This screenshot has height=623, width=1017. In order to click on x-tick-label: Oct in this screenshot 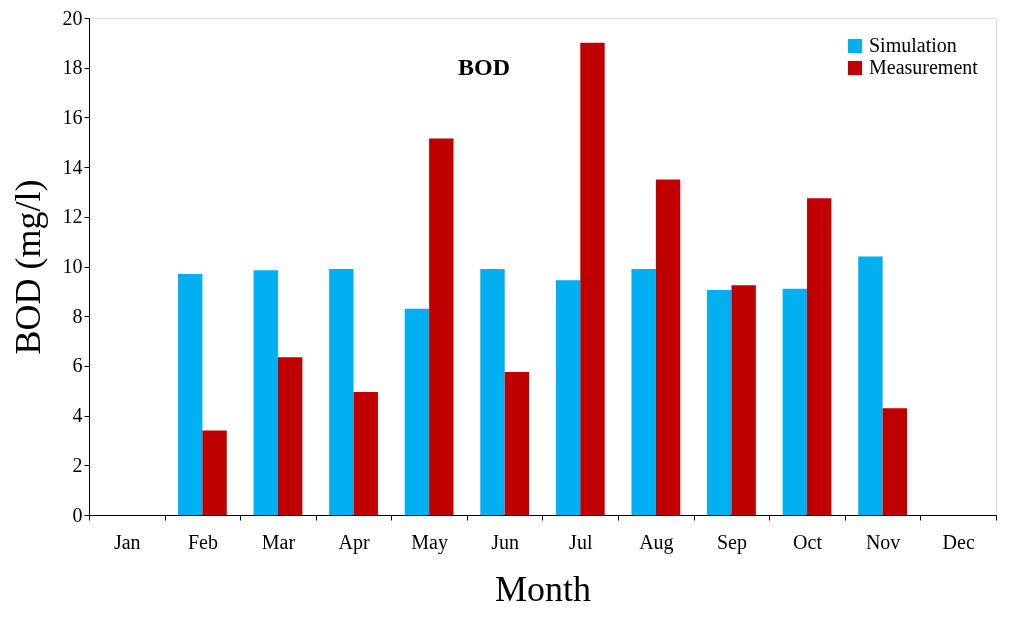, I will do `click(808, 541)`.